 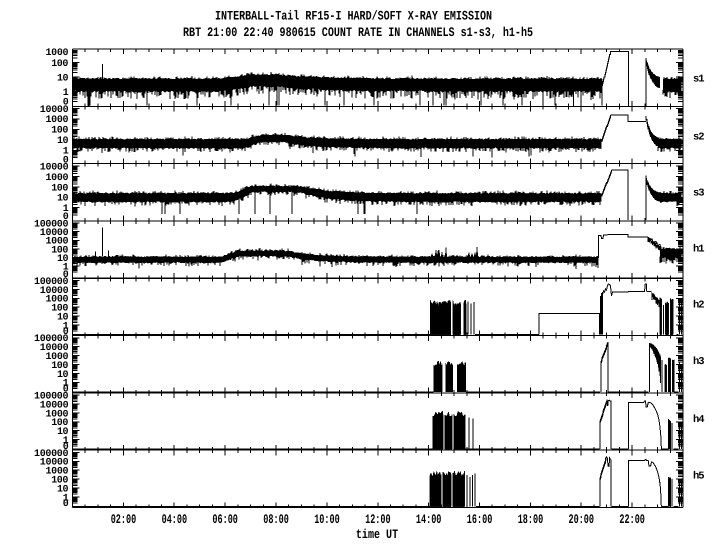 I want to click on svg-text: 14:00, so click(x=429, y=519).